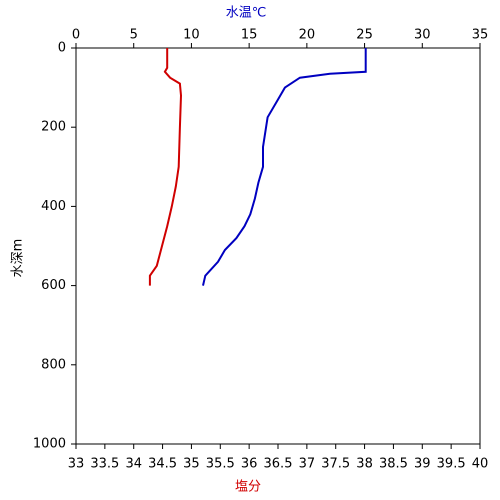  Describe the element at coordinates (62, 48) in the screenshot. I see `y-tick-label: 0` at that location.